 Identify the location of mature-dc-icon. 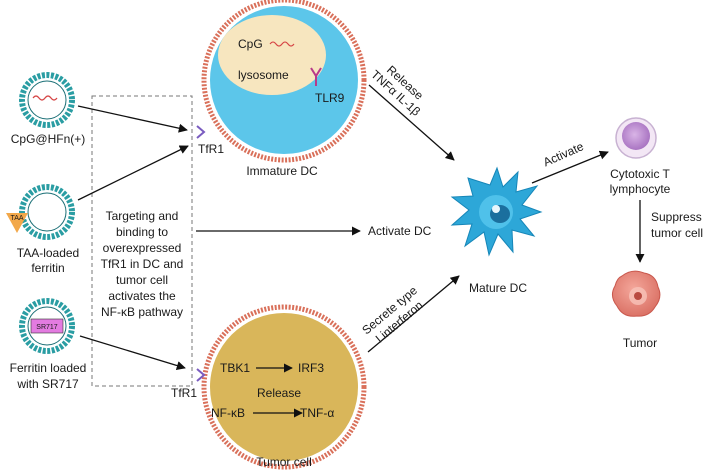
(496, 211).